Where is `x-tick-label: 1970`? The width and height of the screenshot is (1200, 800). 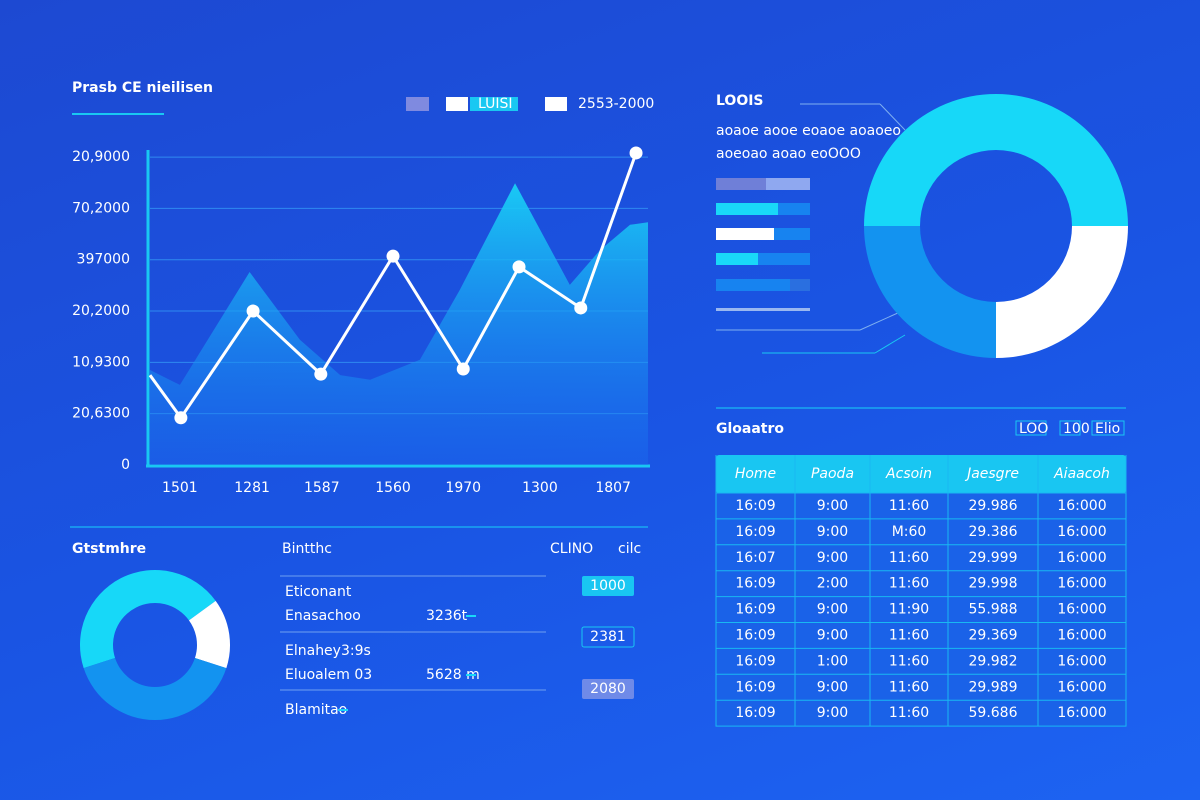
x-tick-label: 1970 is located at coordinates (463, 488).